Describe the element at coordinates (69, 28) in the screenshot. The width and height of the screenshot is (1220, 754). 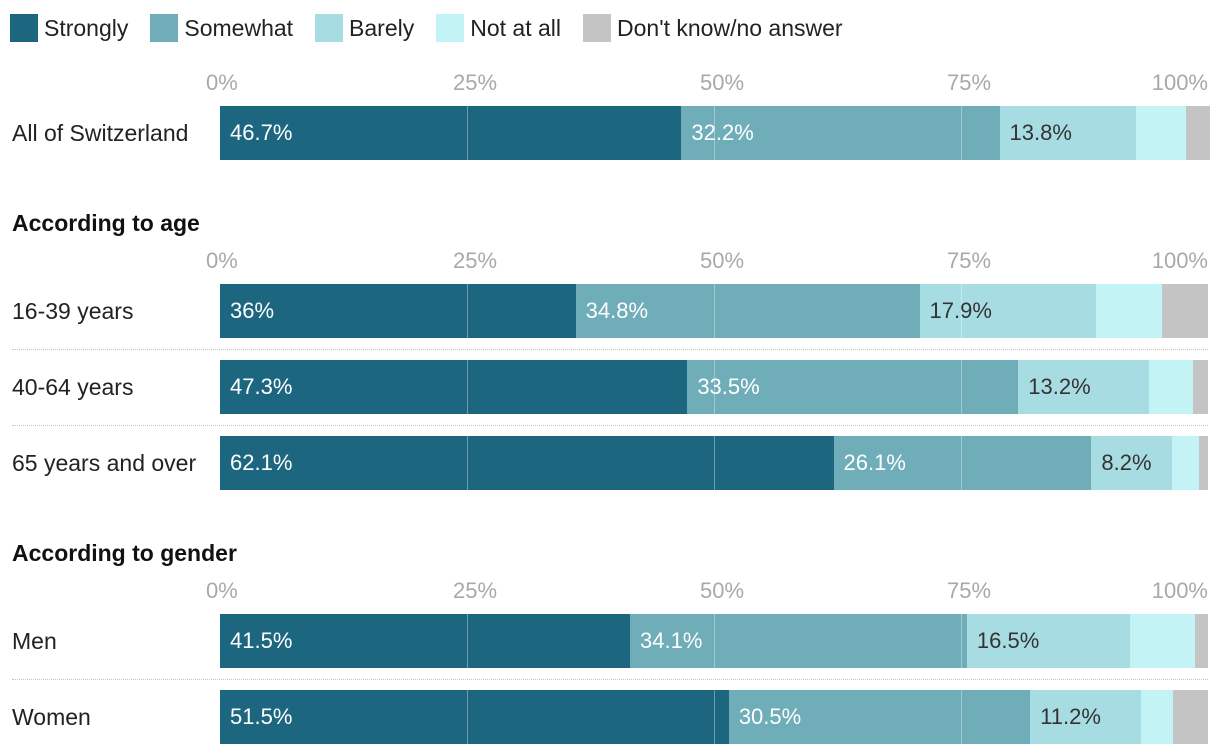
I see `legend-item: Strongly` at that location.